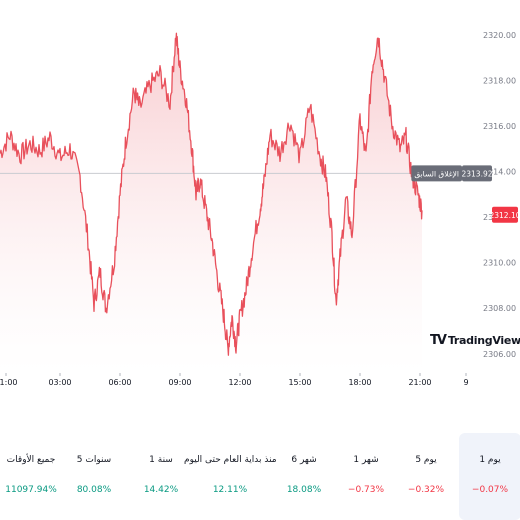 The width and height of the screenshot is (520, 520). Describe the element at coordinates (304, 476) in the screenshot. I see `period-tab: 6 شهر 18.08%` at that location.